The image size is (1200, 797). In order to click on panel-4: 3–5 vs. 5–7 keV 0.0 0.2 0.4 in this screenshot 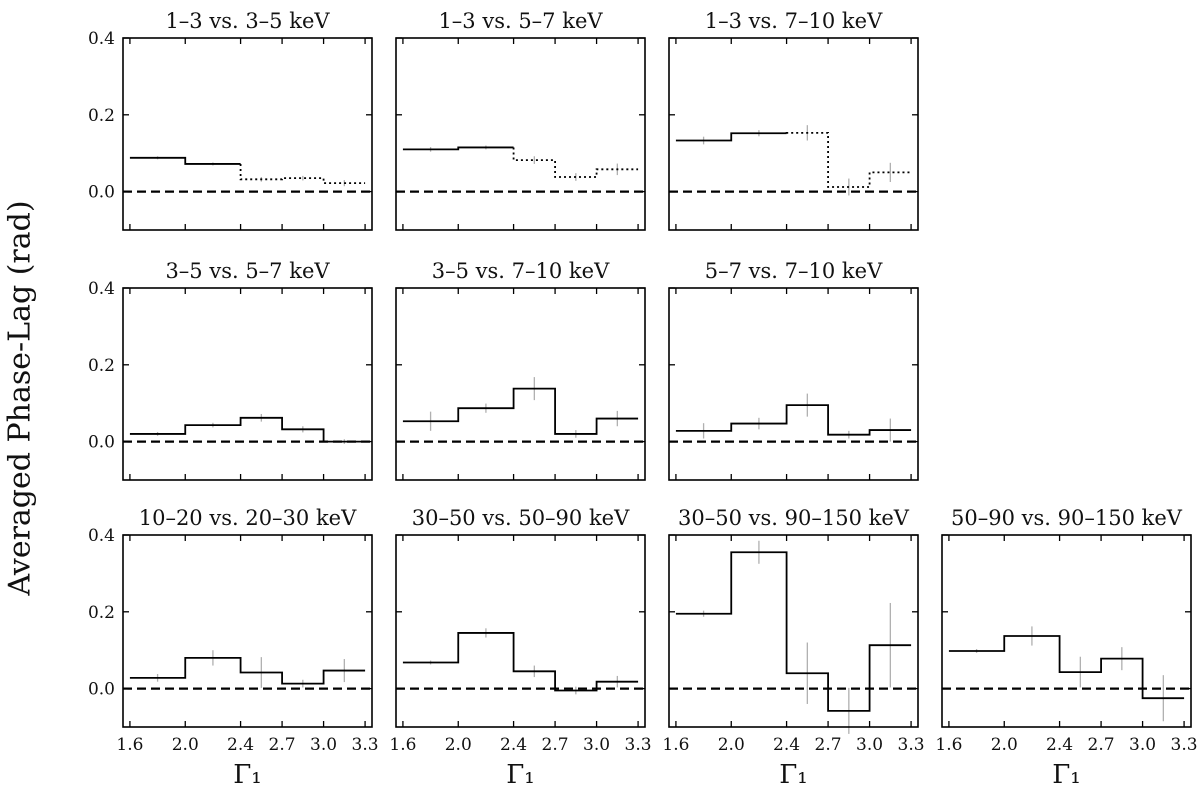, I will do `click(230, 370)`.